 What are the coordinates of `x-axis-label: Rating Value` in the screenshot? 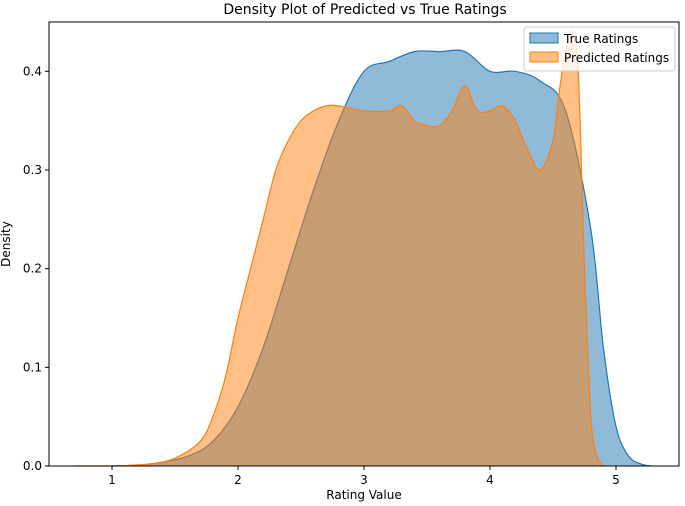 It's located at (363, 495).